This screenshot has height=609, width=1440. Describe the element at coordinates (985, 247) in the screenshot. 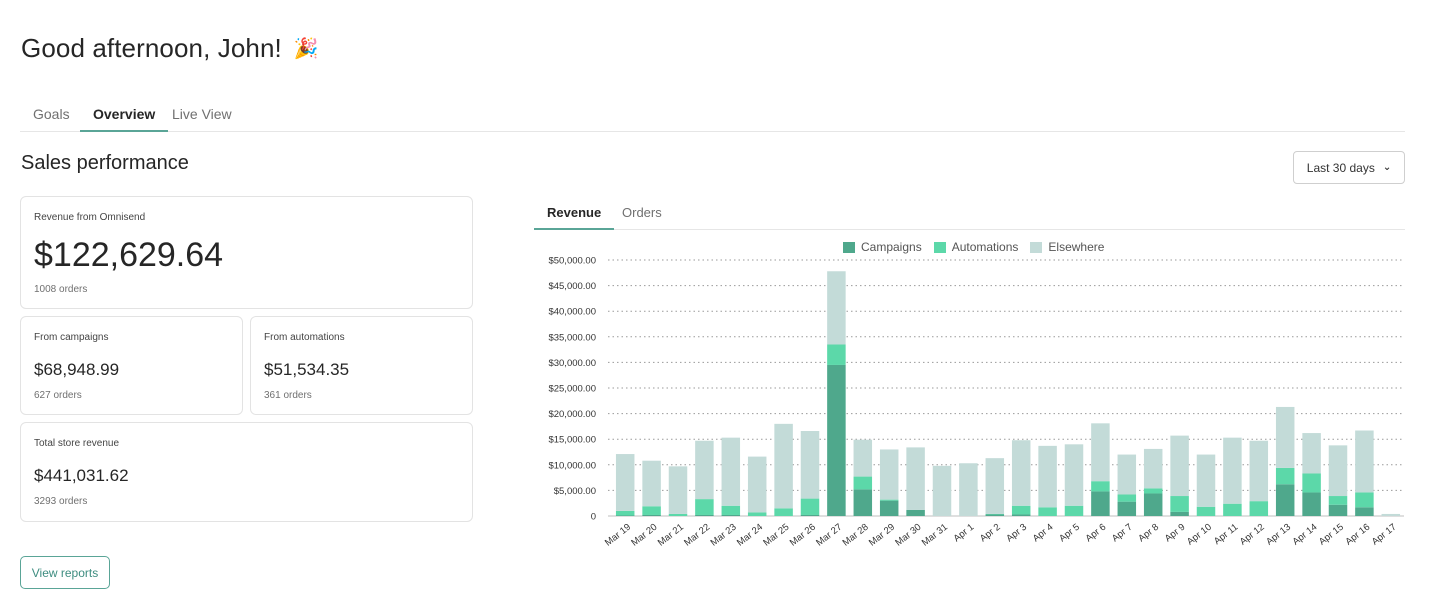

I see `legend-label: Automations` at that location.